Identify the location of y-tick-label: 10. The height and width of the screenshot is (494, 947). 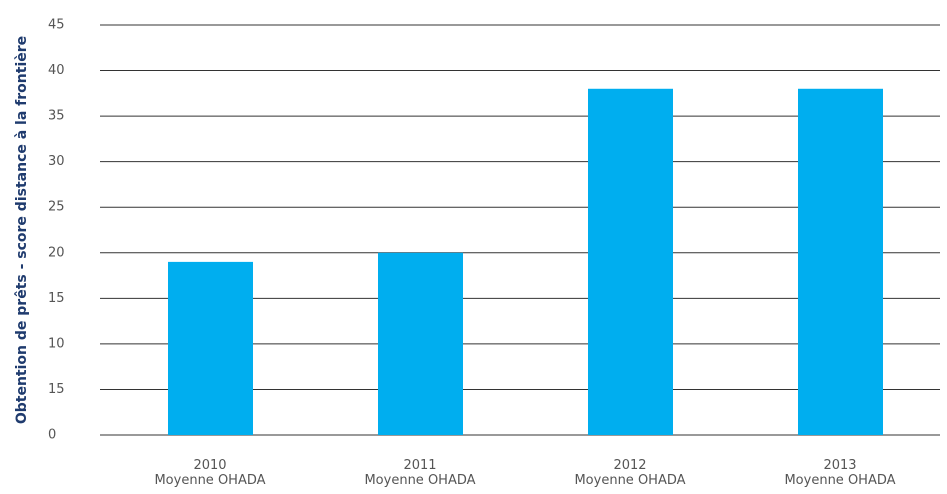
(56, 343).